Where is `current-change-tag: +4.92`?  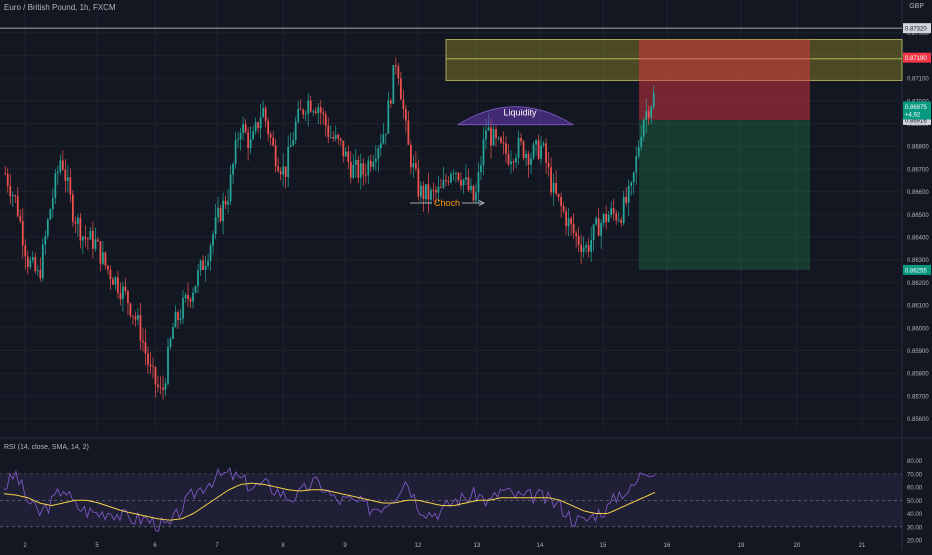
current-change-tag: +4.92 is located at coordinates (913, 115).